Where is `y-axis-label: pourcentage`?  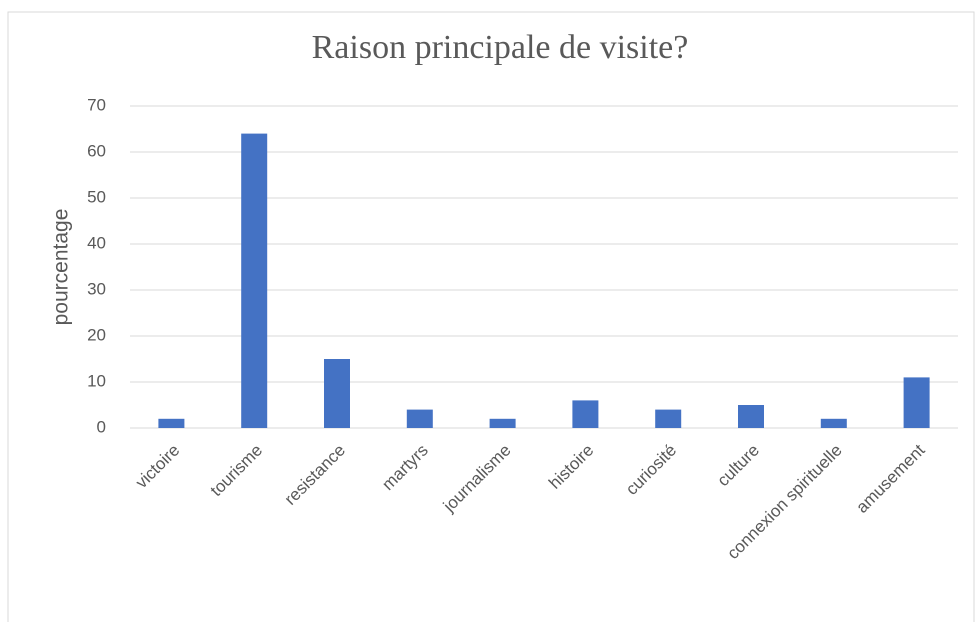
y-axis-label: pourcentage is located at coordinates (61, 267).